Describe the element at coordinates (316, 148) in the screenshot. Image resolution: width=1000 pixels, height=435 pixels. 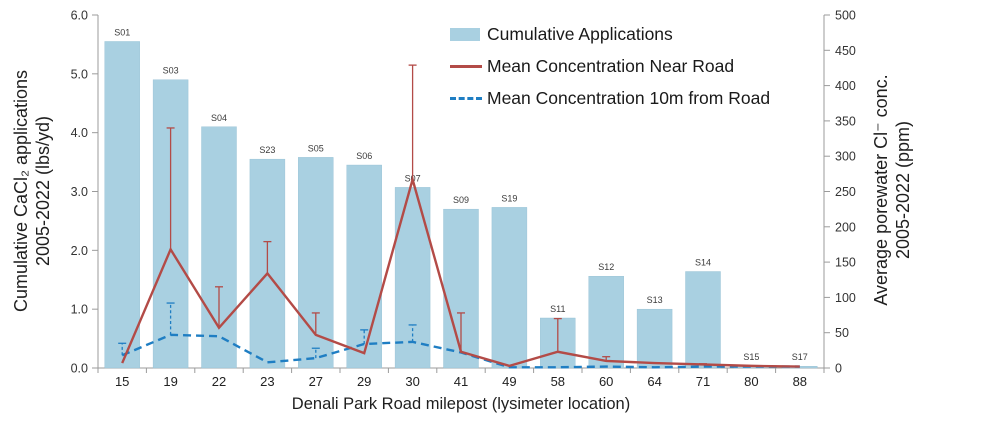
I see `bar-label: S05` at that location.